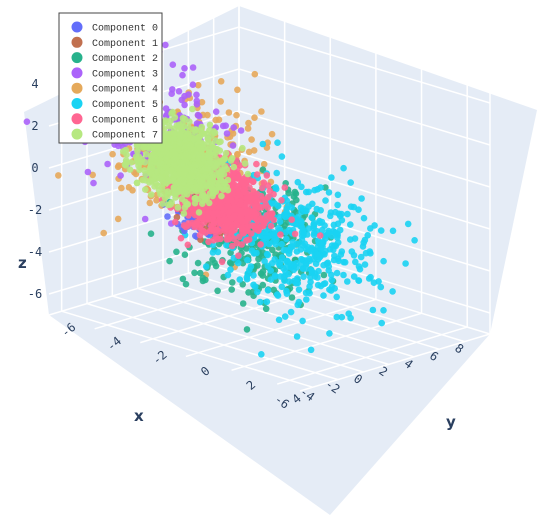  I want to click on tick-label: -4, so click(35, 252).